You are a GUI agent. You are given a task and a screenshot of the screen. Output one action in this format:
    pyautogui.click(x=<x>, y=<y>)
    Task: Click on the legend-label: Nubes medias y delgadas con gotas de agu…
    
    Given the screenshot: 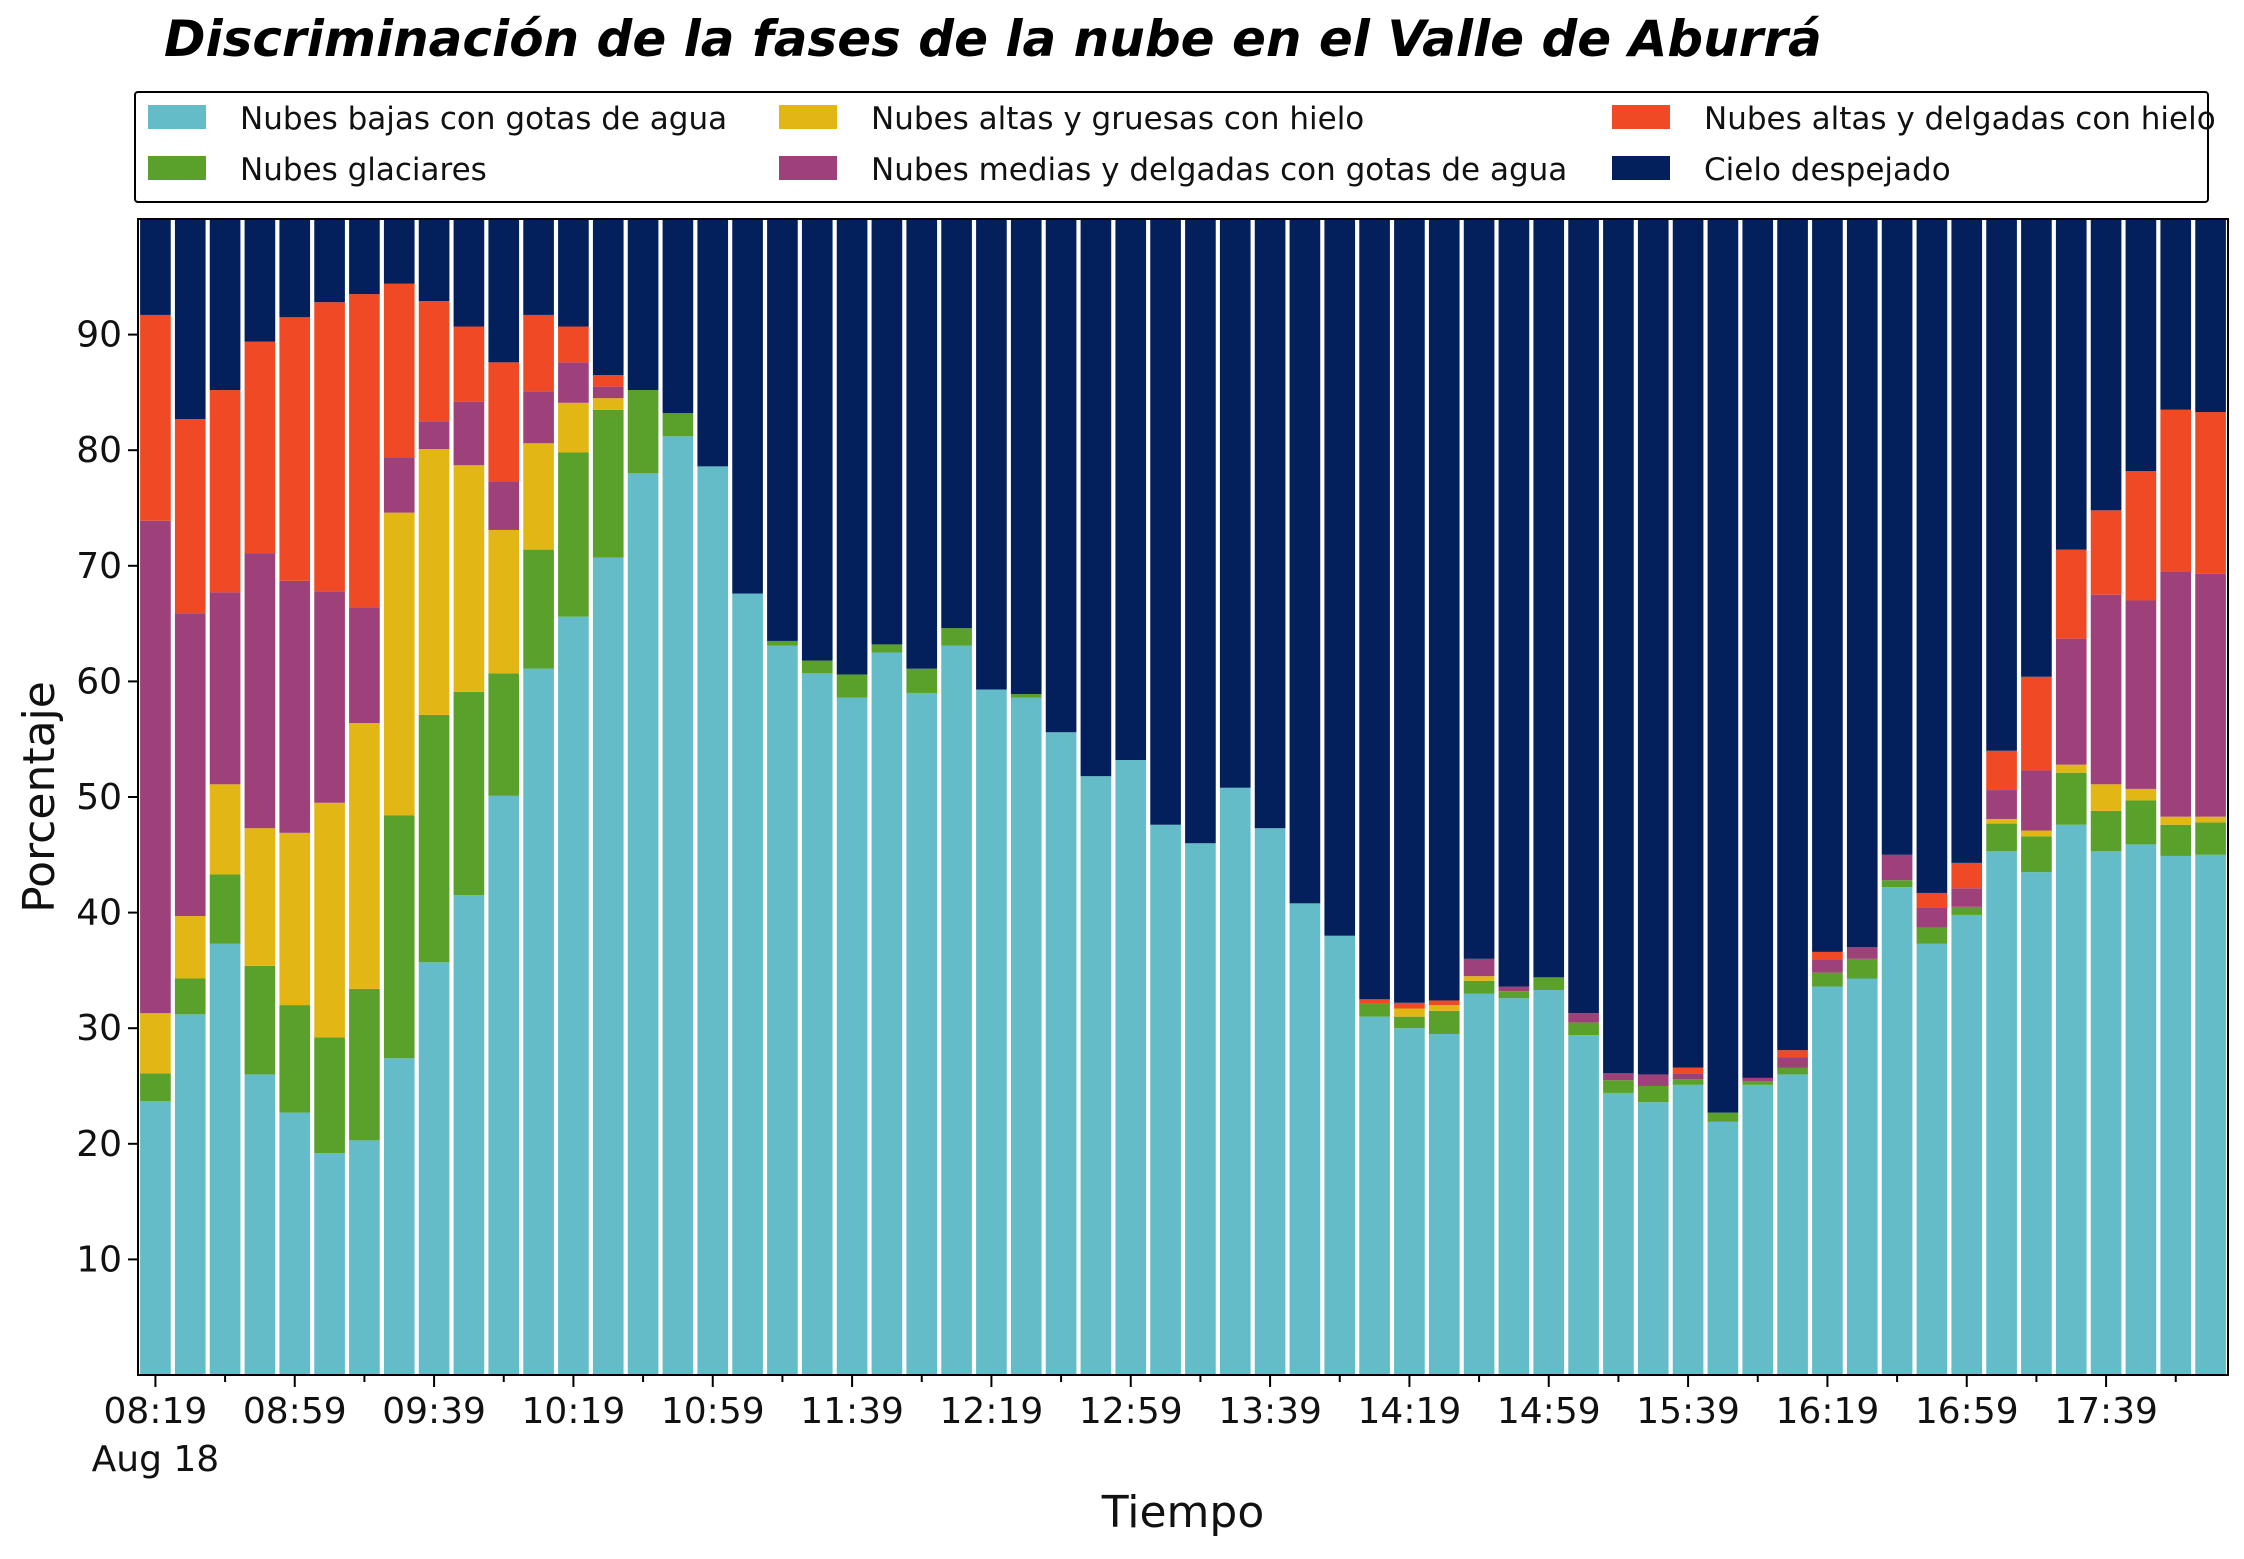 What is the action you would take?
    pyautogui.click(x=1219, y=170)
    